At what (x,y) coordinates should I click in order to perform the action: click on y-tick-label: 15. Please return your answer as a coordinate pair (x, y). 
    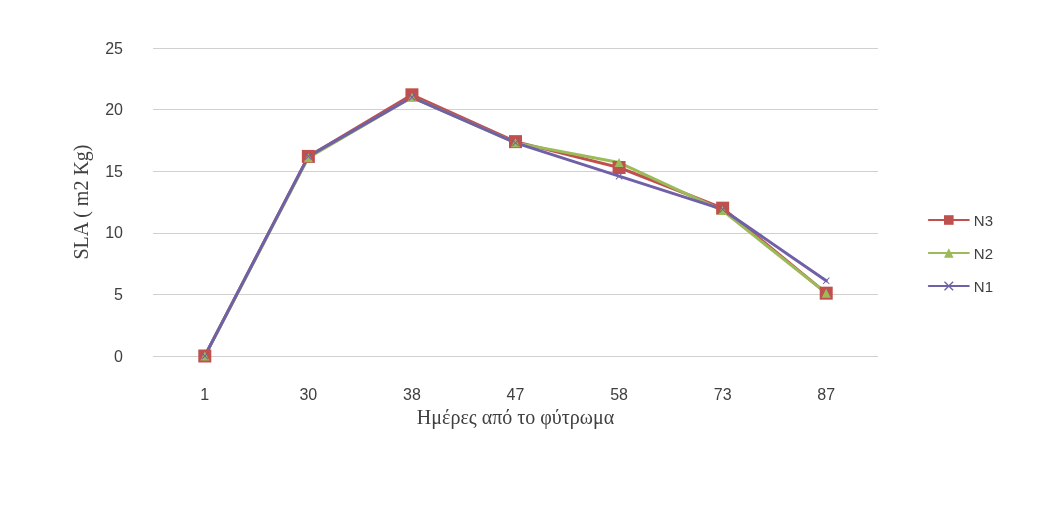
    Looking at the image, I should click on (114, 171).